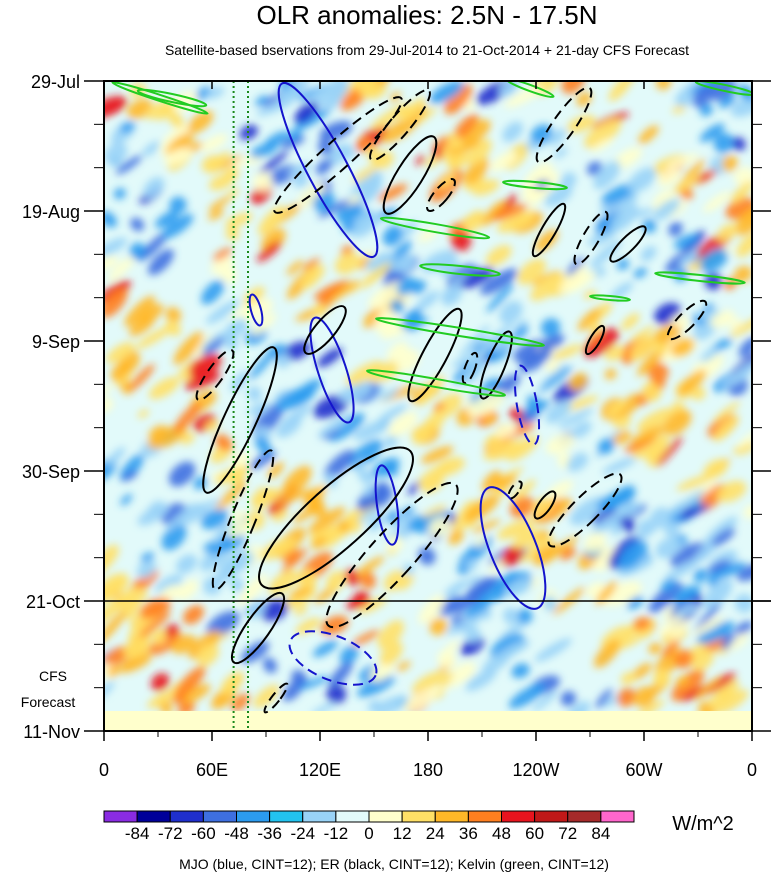  What do you see at coordinates (501, 833) in the screenshot?
I see `colorbar-label: 48` at bounding box center [501, 833].